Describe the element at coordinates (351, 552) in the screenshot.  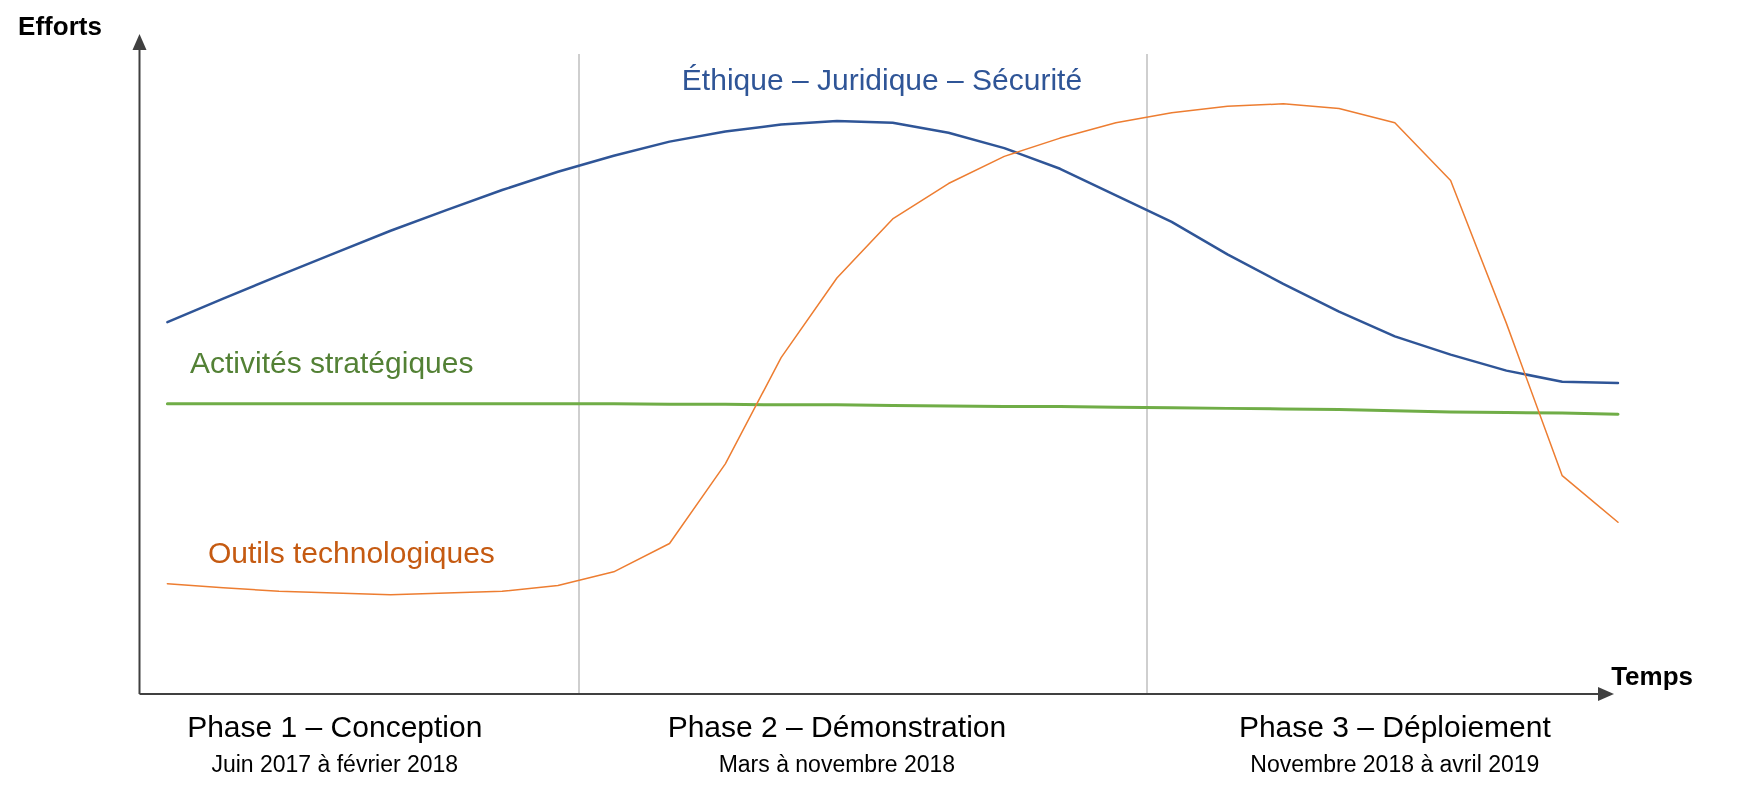
I see `series-label: Outils technologiques` at that location.